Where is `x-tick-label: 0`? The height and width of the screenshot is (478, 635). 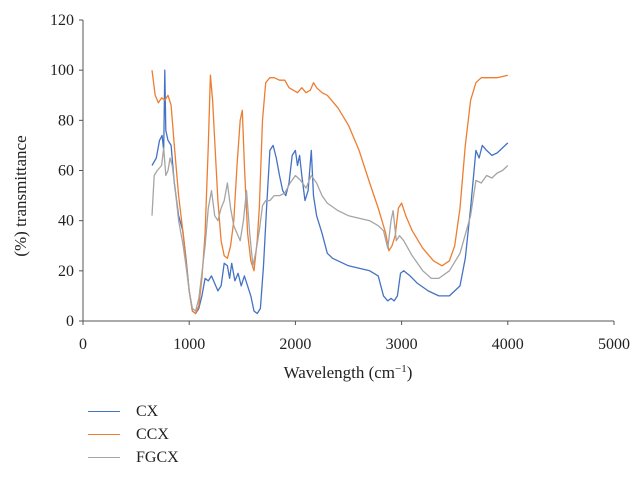
x-tick-label: 0 is located at coordinates (83, 344).